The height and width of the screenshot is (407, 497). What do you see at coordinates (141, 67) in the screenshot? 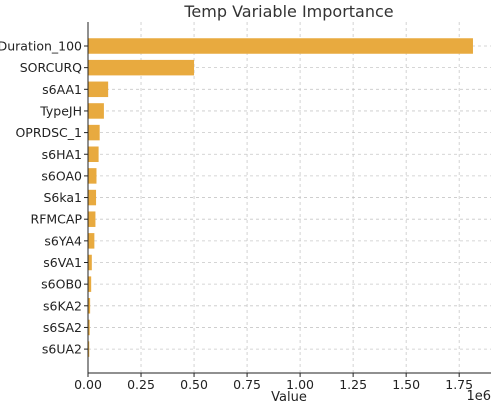
I see `bar-SORCURQ` at bounding box center [141, 67].